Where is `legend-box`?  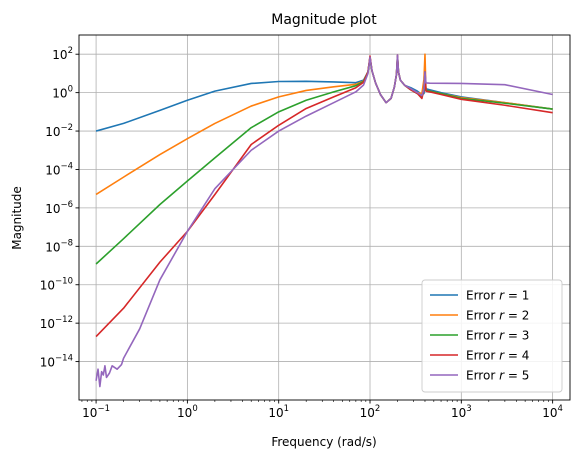 legend-box is located at coordinates (492, 336).